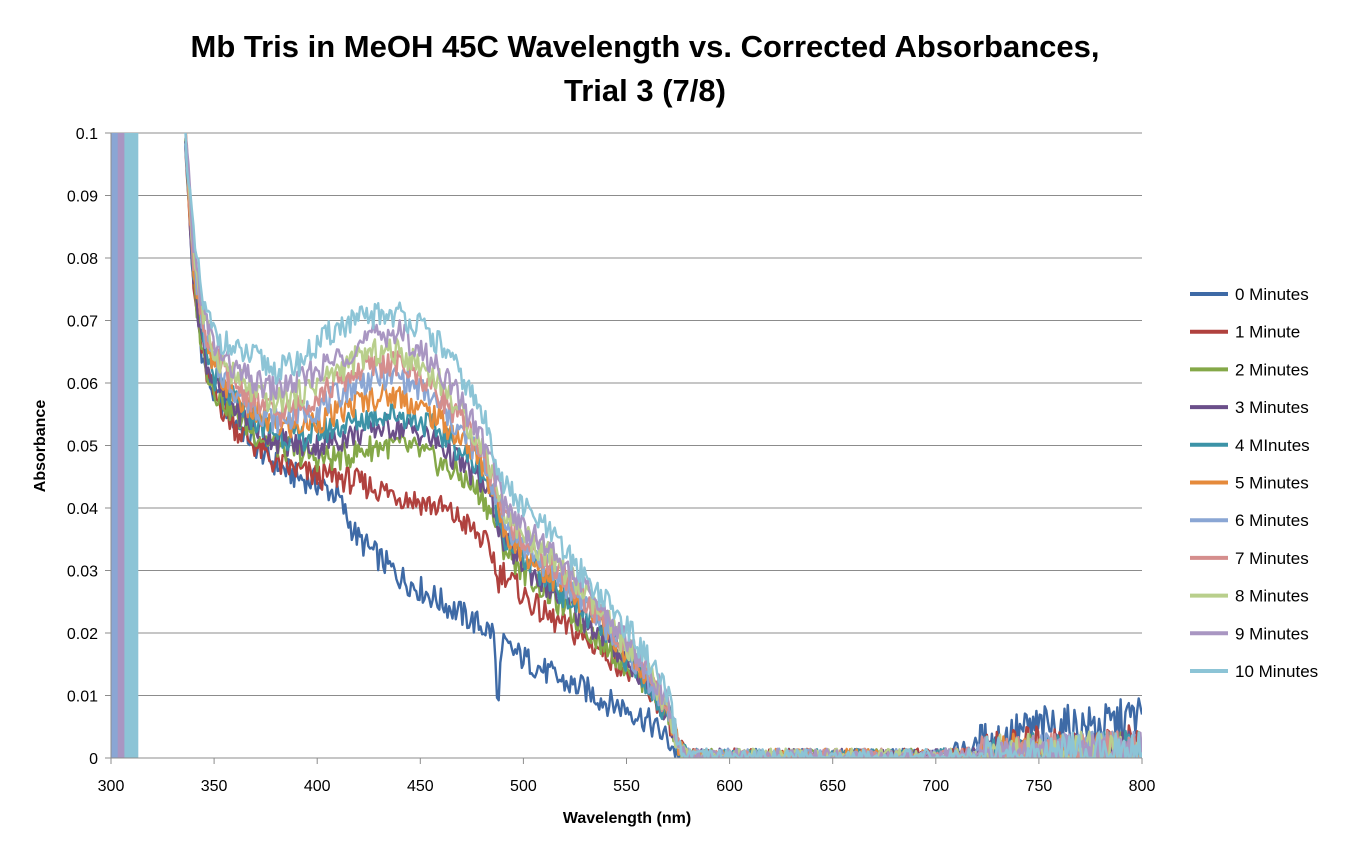 Image resolution: width=1352 pixels, height=855 pixels. I want to click on legend-item: 8 Minutes, so click(1249, 596).